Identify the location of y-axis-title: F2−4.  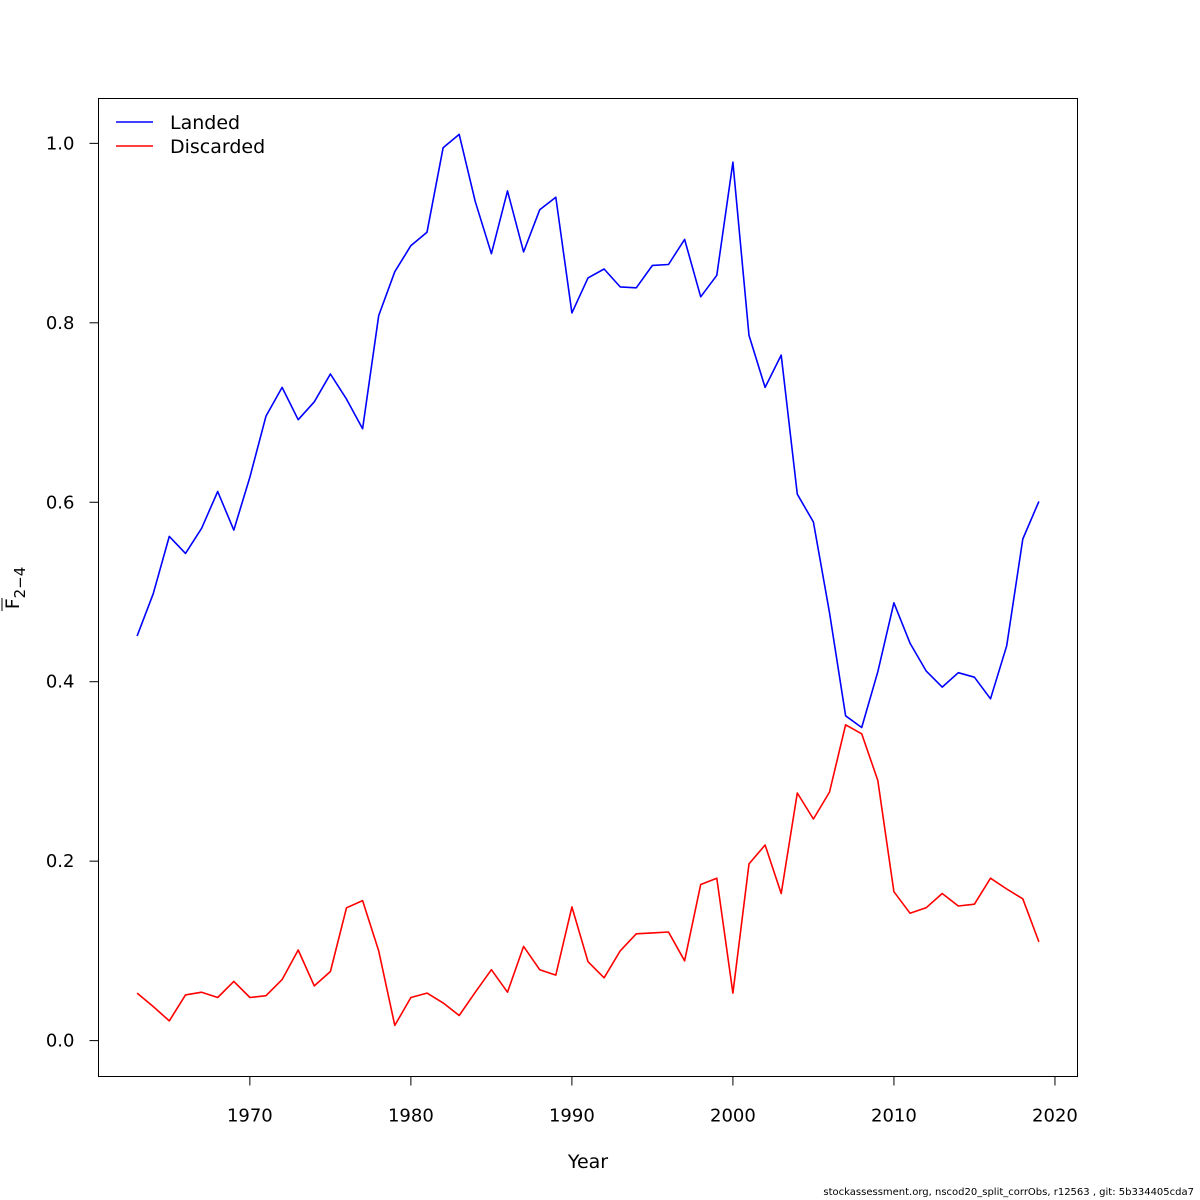
(15, 589).